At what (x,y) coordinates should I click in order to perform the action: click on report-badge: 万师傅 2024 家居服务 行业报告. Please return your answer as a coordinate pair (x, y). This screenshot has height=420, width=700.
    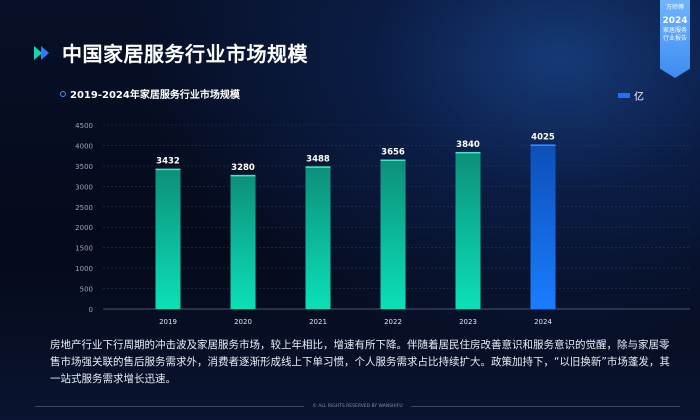
    Looking at the image, I should click on (675, 39).